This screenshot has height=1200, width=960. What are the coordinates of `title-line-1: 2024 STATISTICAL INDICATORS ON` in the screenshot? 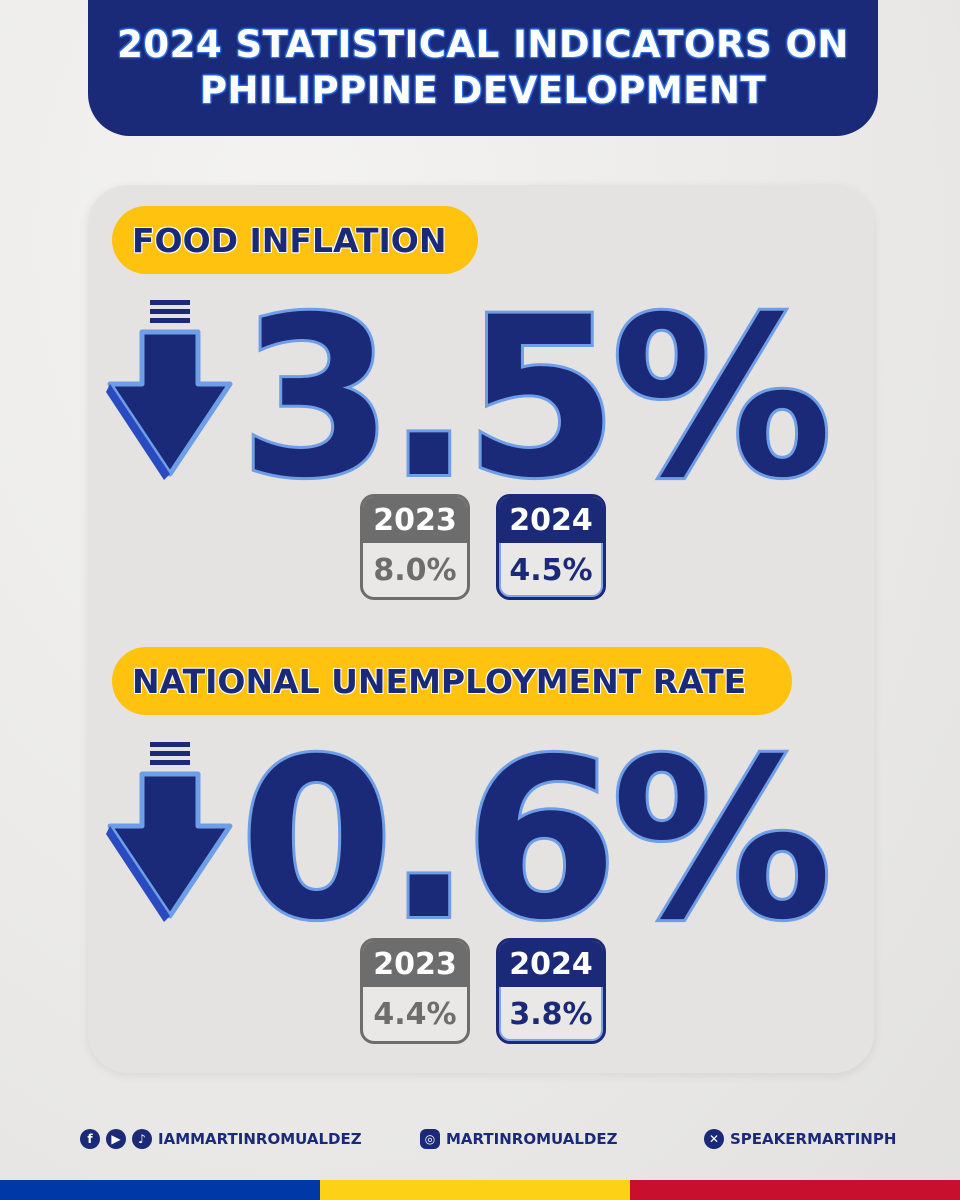 It's located at (483, 44).